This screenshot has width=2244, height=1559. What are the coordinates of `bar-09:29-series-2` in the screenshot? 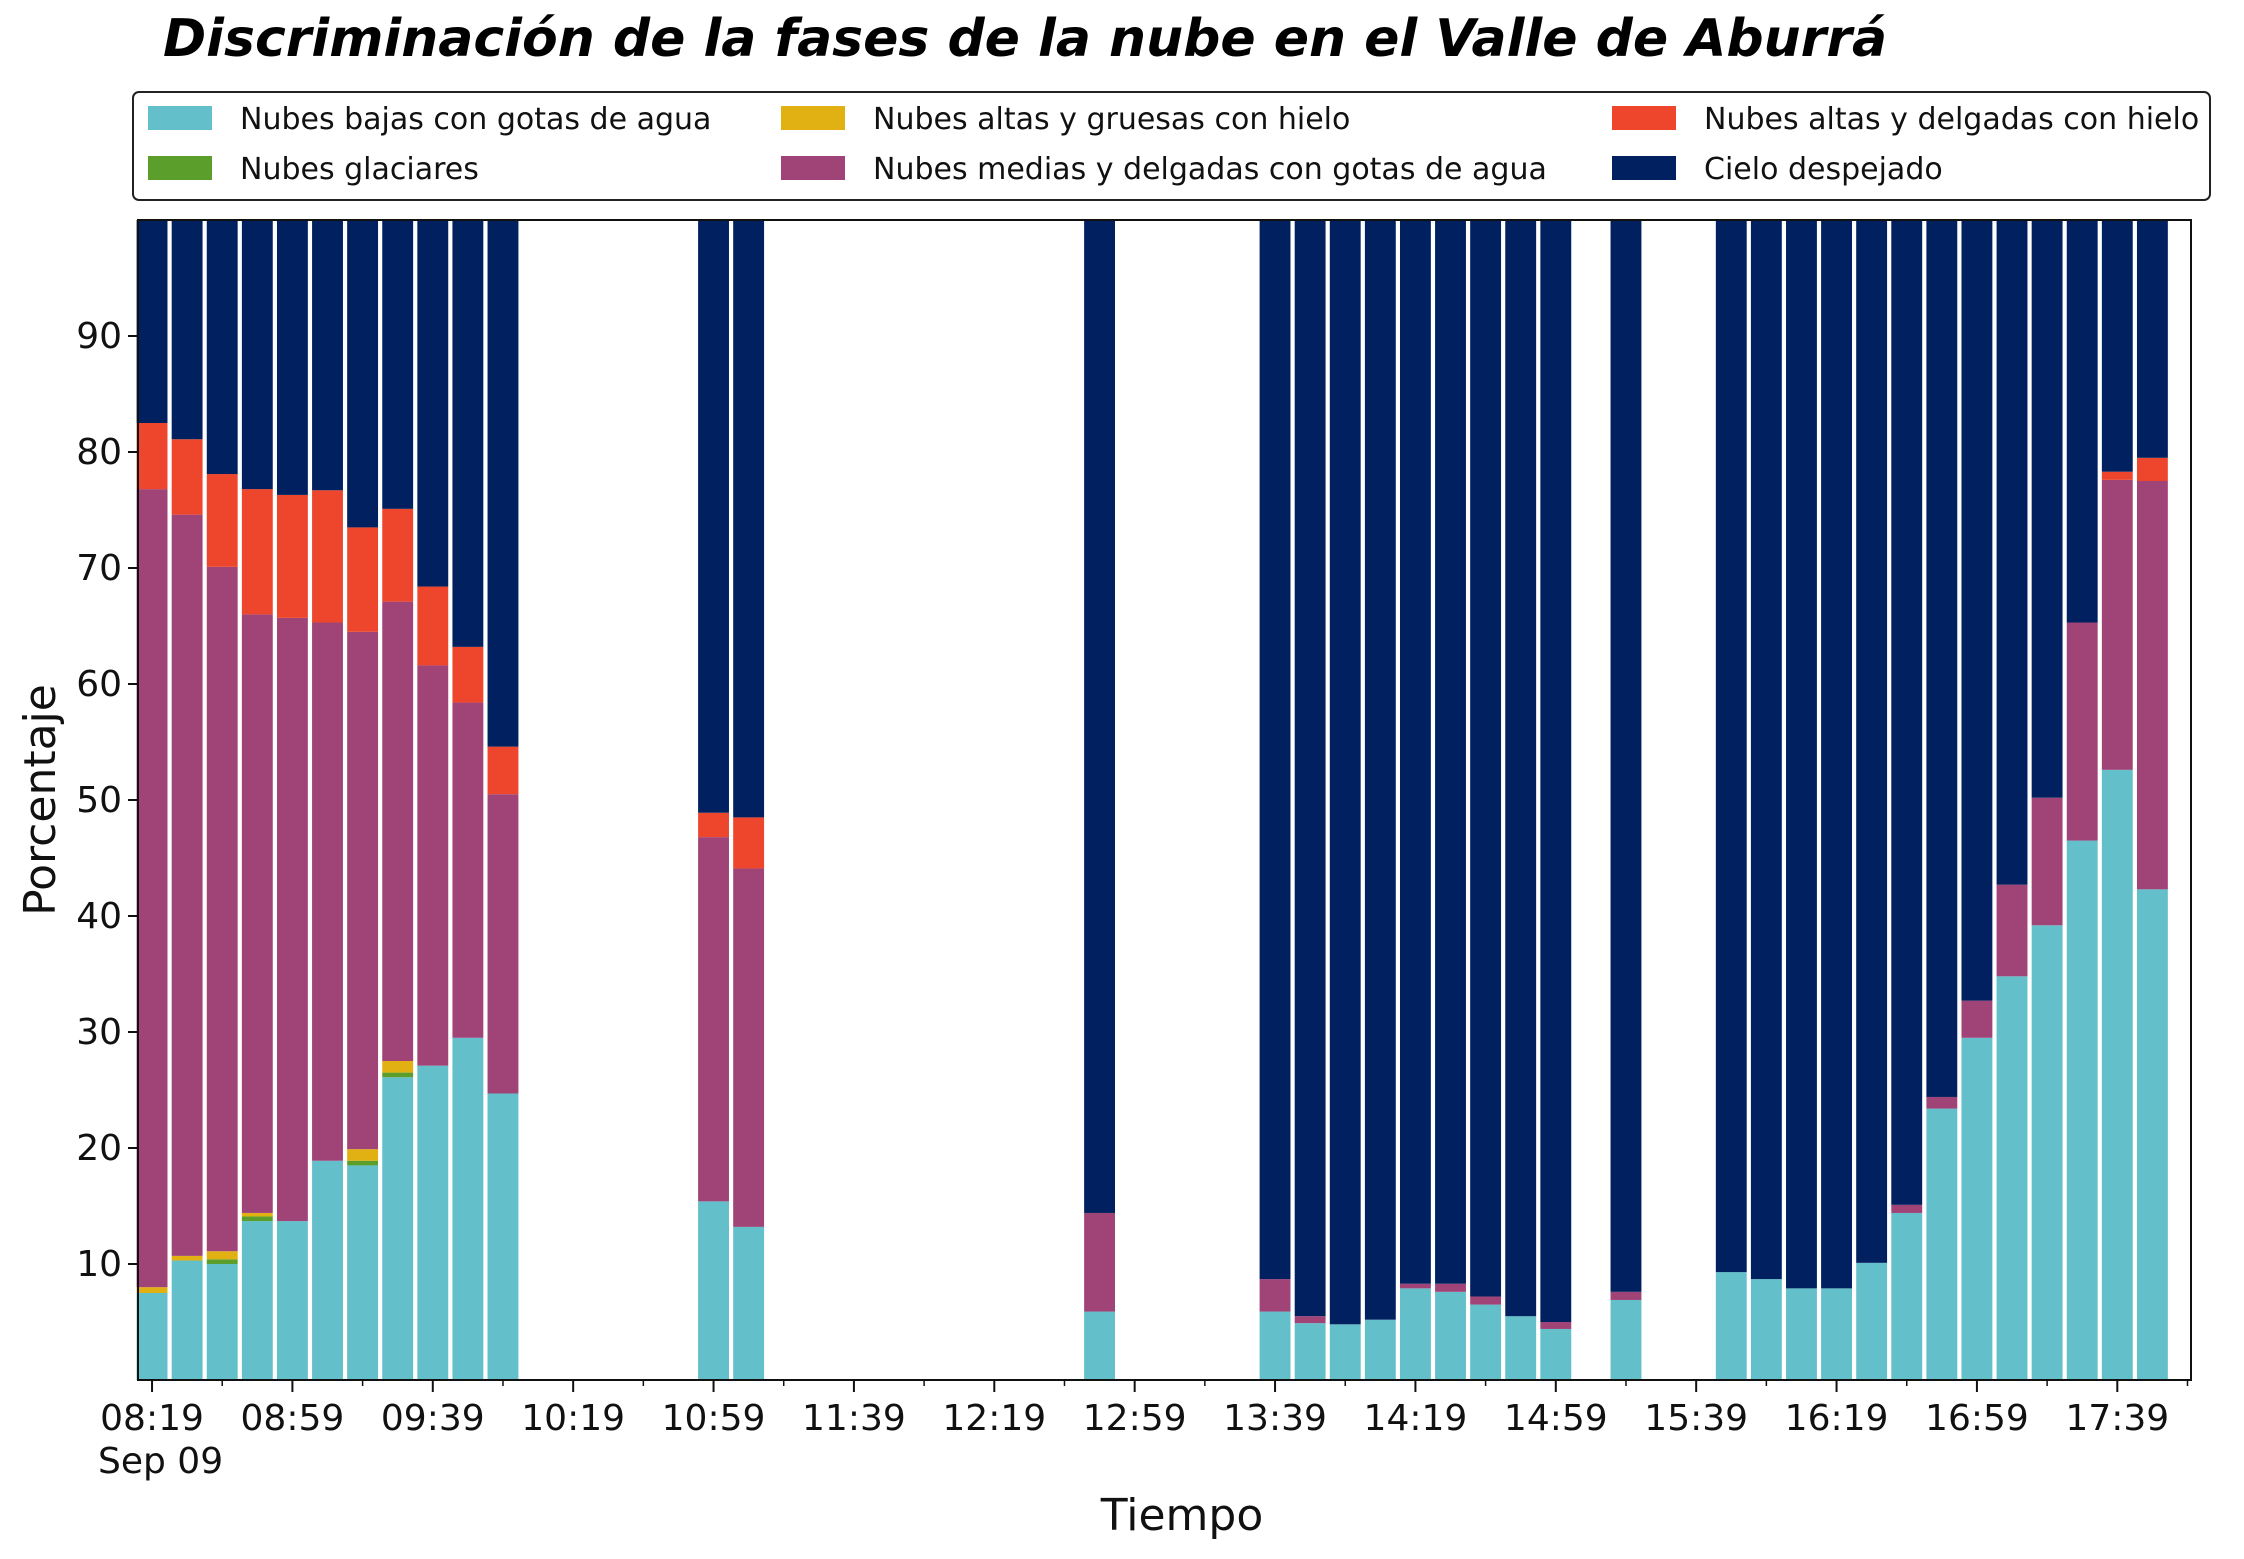 It's located at (398, 1067).